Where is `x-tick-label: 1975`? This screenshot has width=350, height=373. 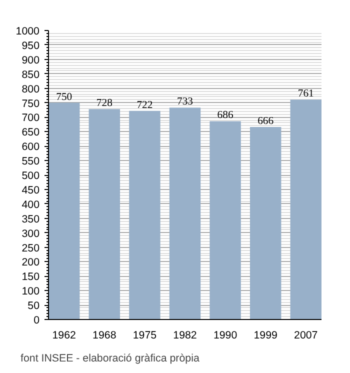 x-tick-label: 1975 is located at coordinates (144, 336).